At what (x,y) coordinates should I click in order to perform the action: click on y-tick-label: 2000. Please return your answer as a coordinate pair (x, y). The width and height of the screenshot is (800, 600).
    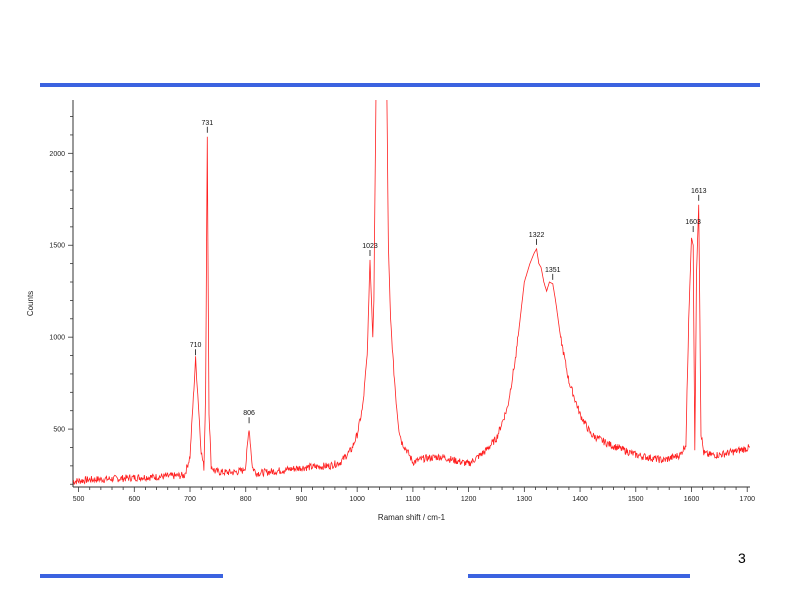
    Looking at the image, I should click on (57, 154).